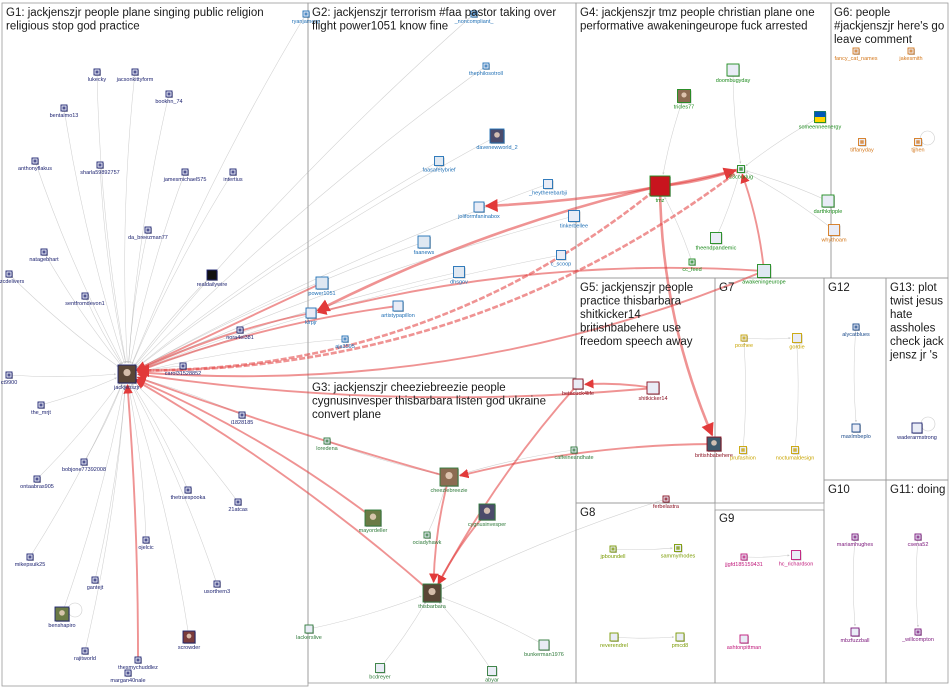 The height and width of the screenshot is (688, 950). What do you see at coordinates (327, 444) in the screenshot?
I see `node-loredena: loredena` at bounding box center [327, 444].